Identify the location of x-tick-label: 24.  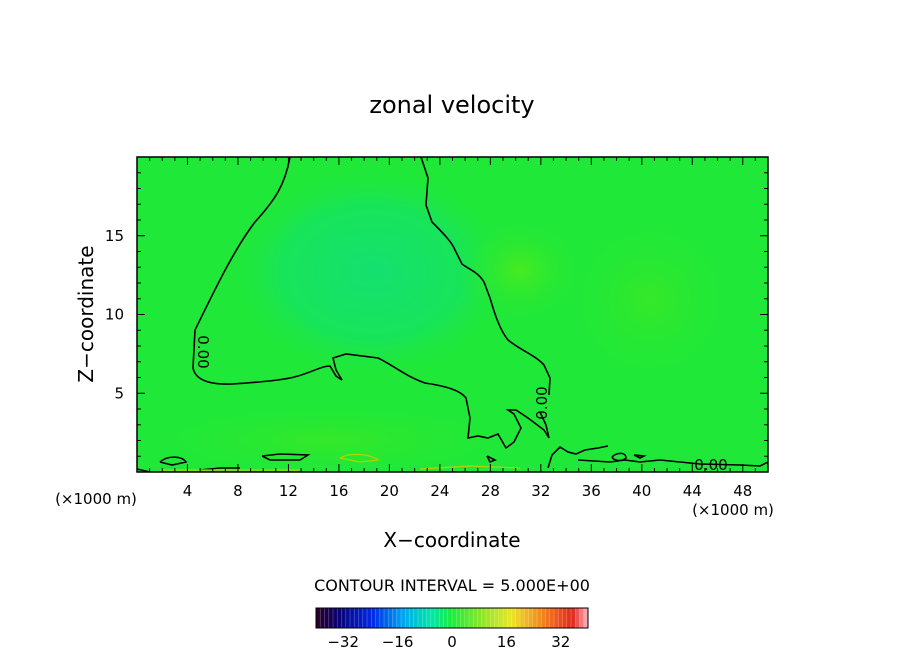
(439, 491).